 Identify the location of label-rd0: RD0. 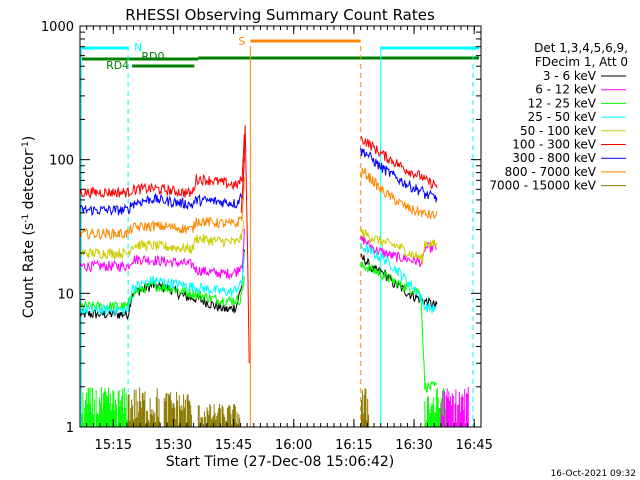
(152, 56).